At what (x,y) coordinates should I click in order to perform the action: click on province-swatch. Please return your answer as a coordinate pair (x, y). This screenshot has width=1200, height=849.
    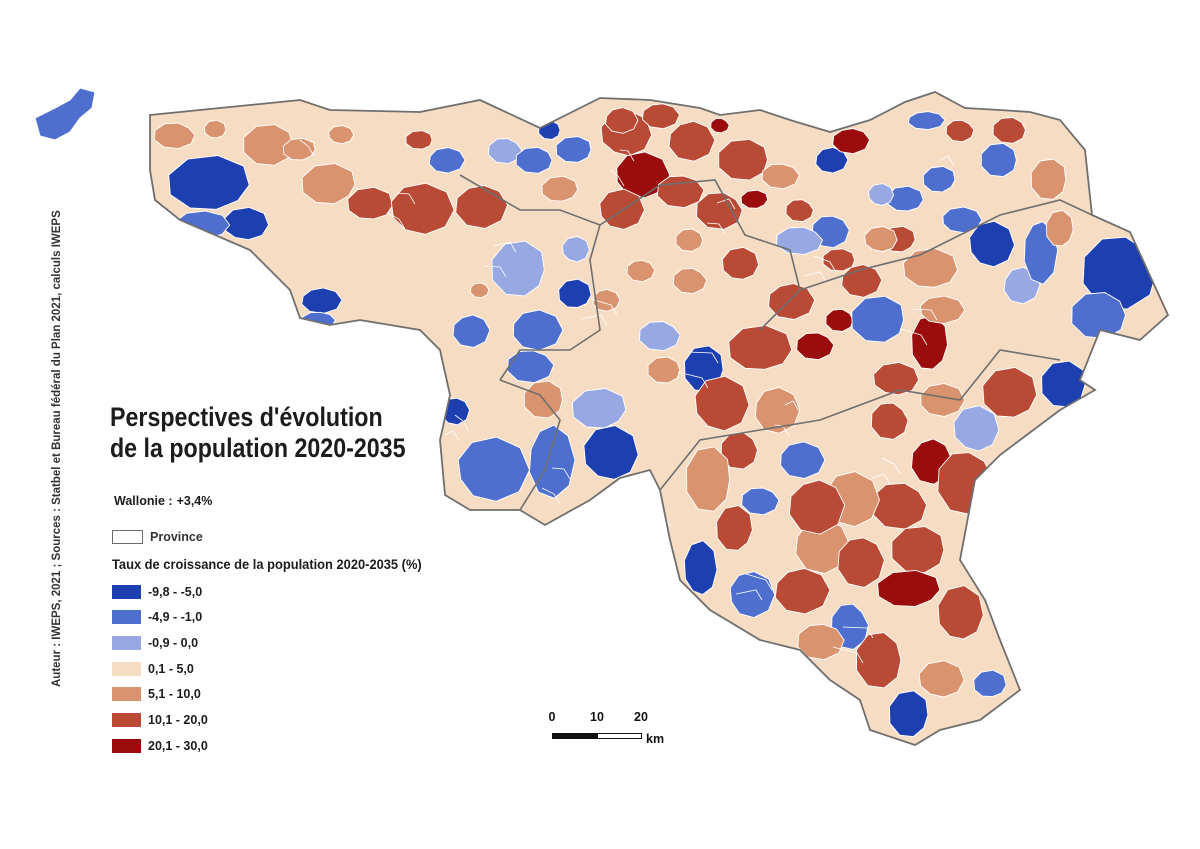
    Looking at the image, I should click on (127, 537).